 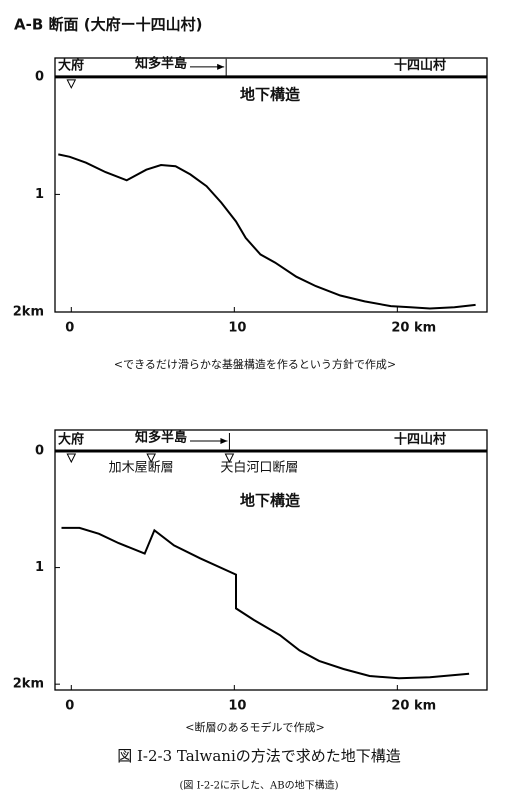 I want to click on chart-caption: <断層のあるモデルで作成>, so click(x=254, y=727).